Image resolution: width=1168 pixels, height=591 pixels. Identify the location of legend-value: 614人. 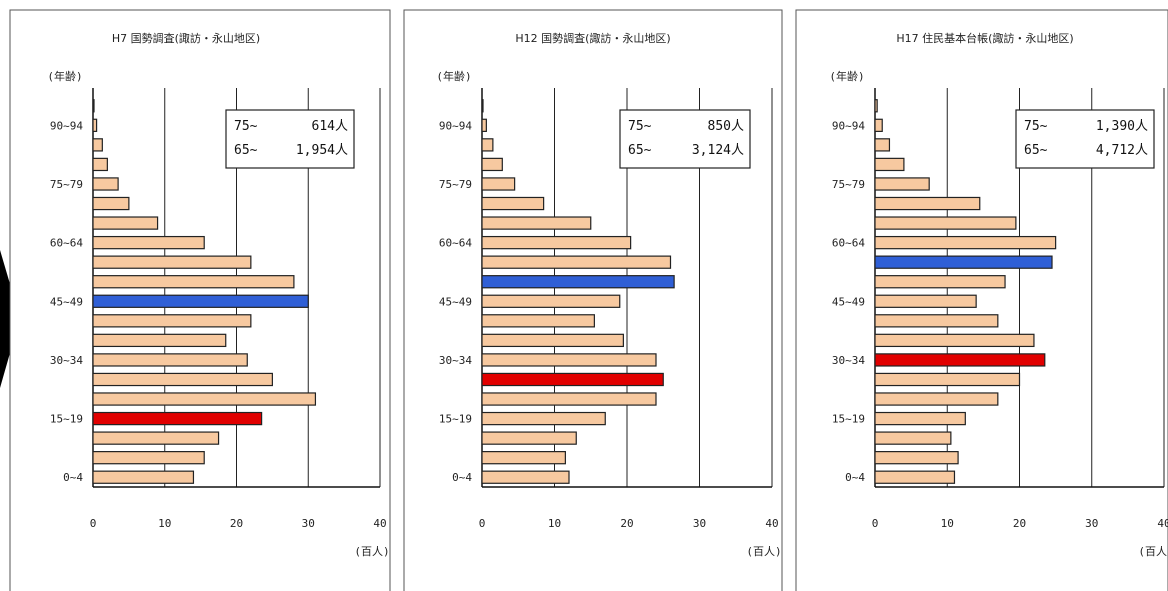
(330, 126).